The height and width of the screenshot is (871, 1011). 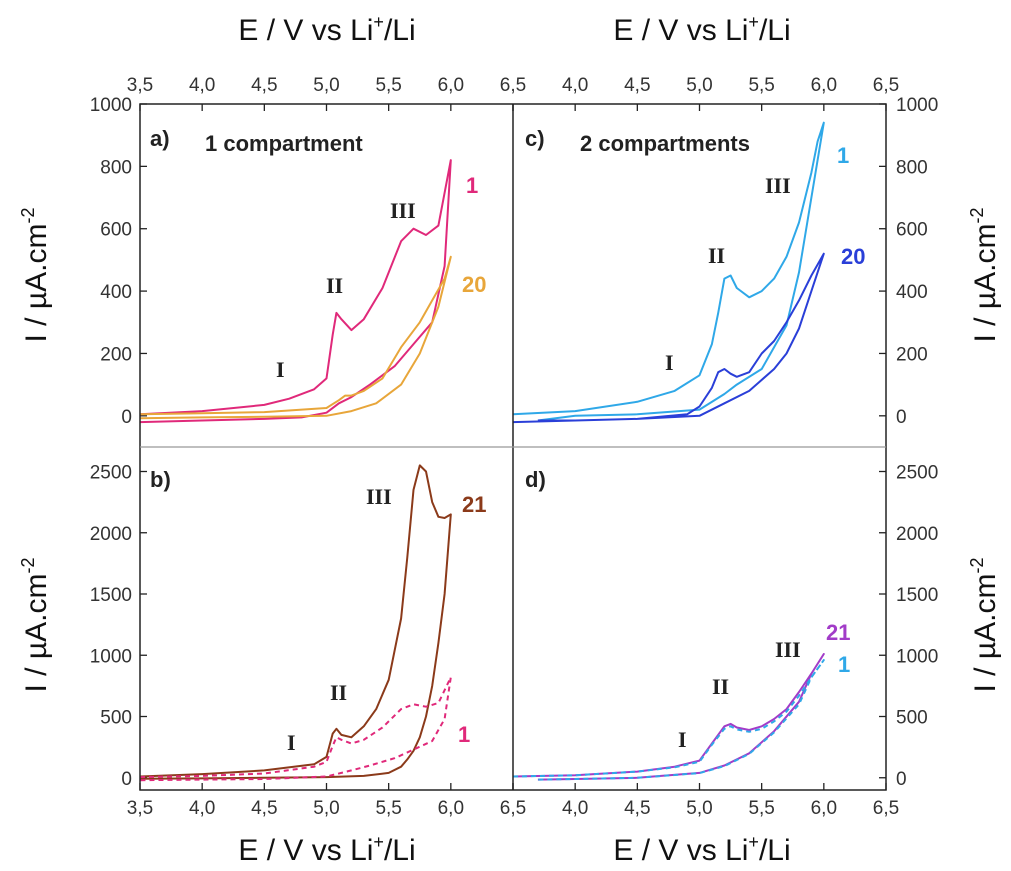 What do you see at coordinates (720, 686) in the screenshot?
I see `peak-label-d-II: II` at bounding box center [720, 686].